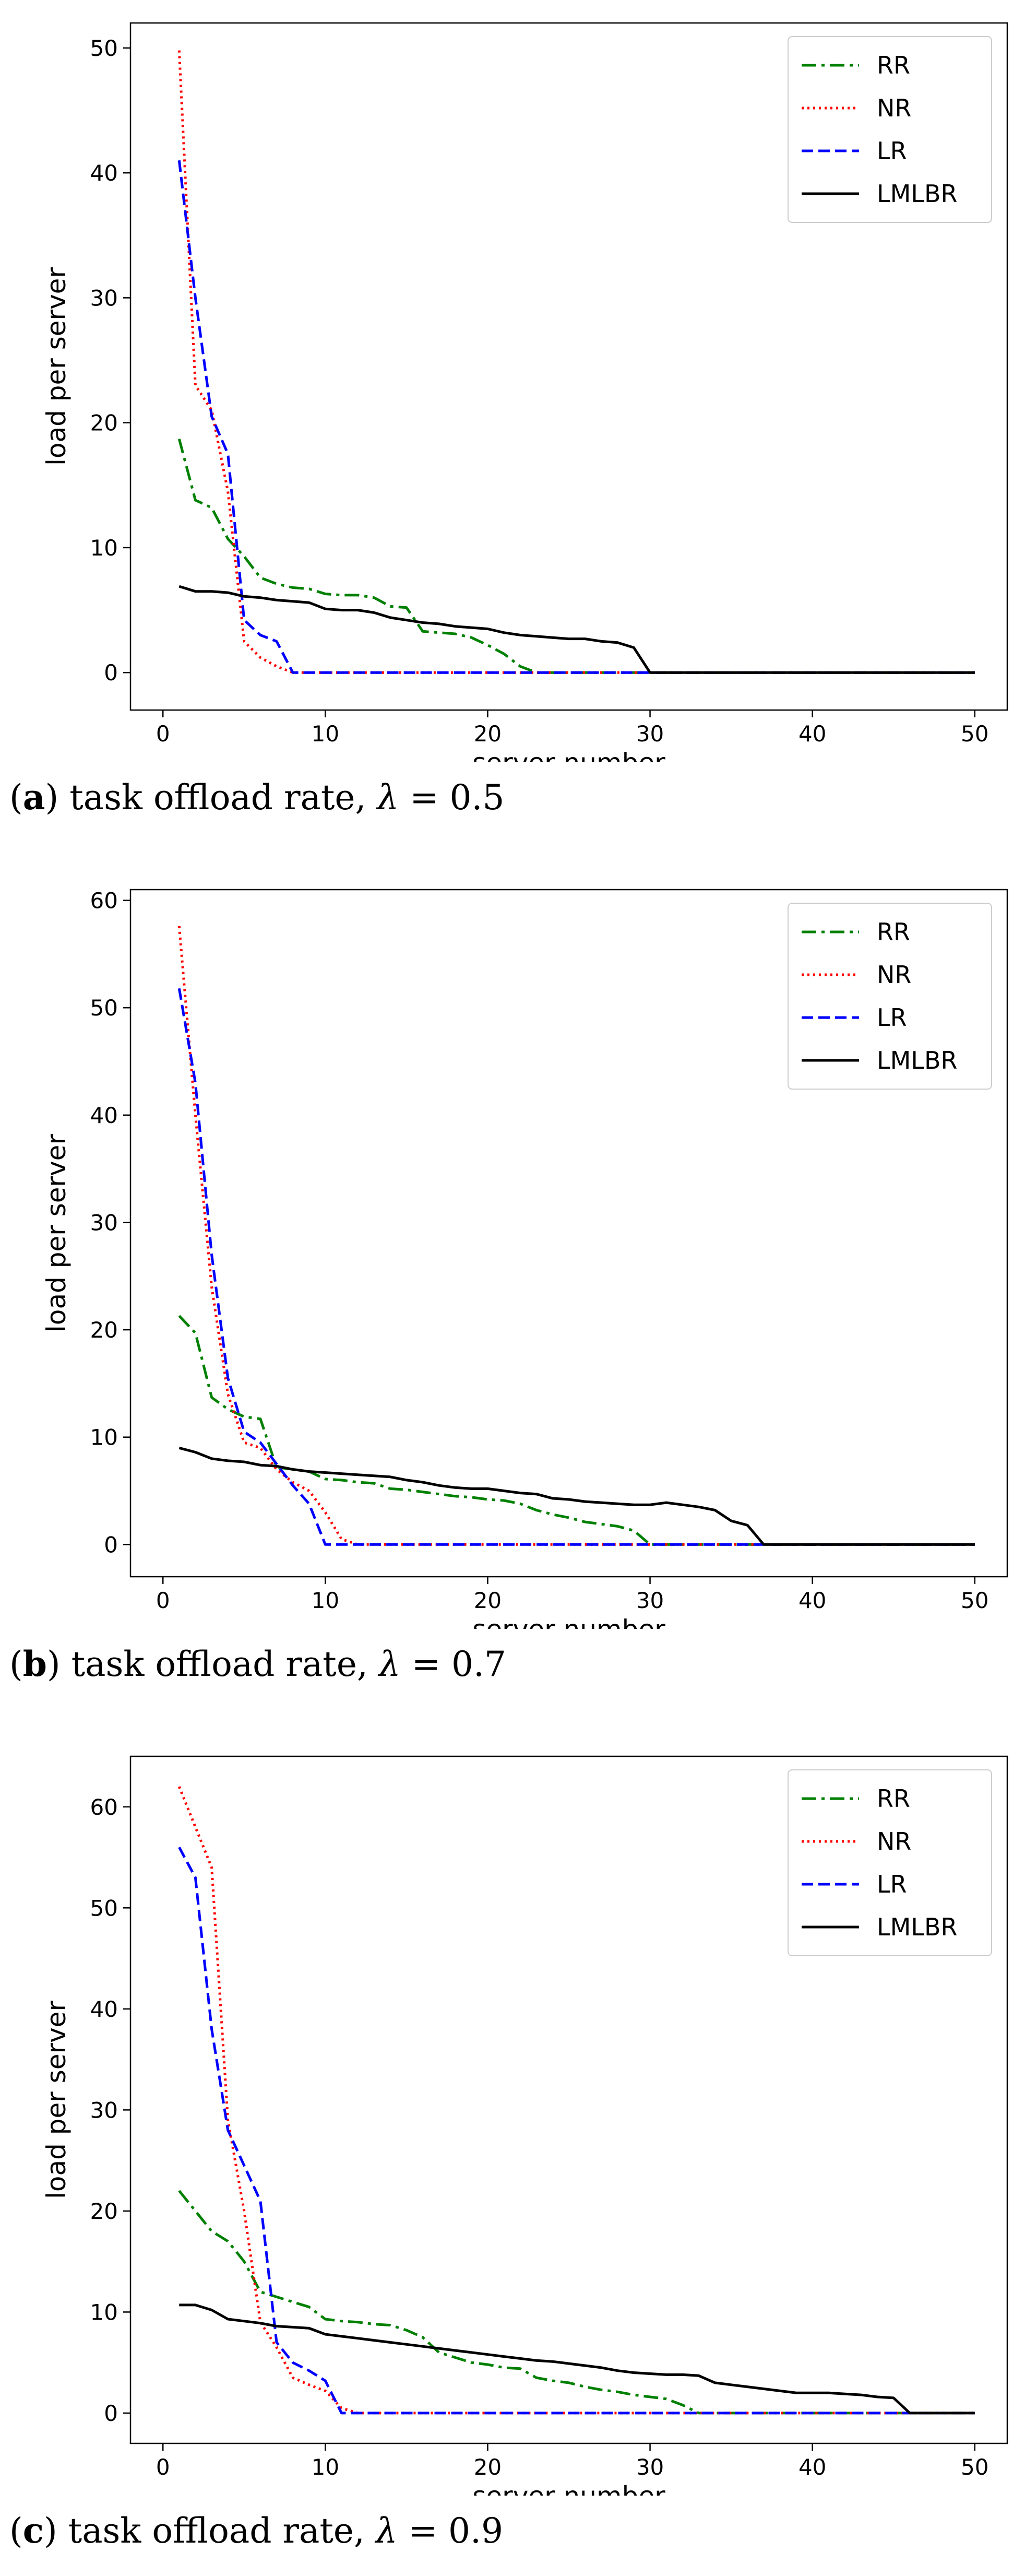  Describe the element at coordinates (256, 2530) in the screenshot. I see `caption-c: (c) task offload rate, λ = 0.9` at that location.